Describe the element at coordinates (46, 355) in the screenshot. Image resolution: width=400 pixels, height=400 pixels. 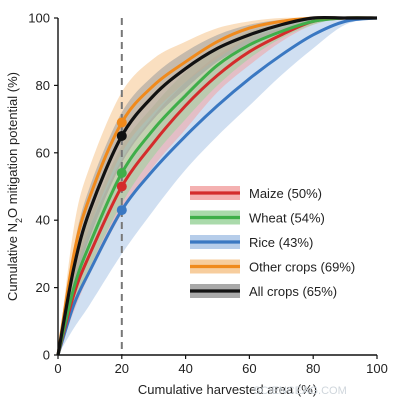
I see `y-tick-label: 0` at that location.